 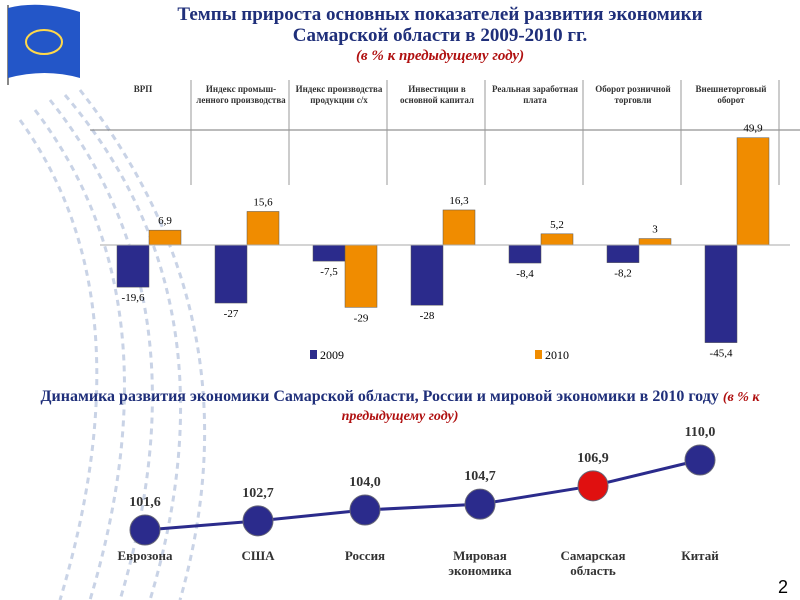 What do you see at coordinates (361, 318) in the screenshot?
I see `value-label: -29` at bounding box center [361, 318].